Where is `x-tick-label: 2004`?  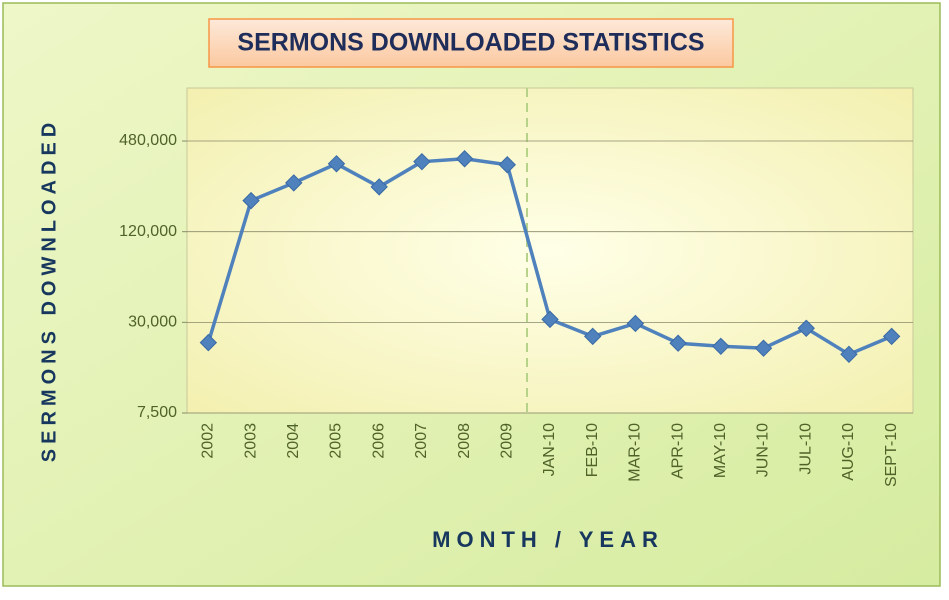
x-tick-label: 2004 is located at coordinates (293, 441).